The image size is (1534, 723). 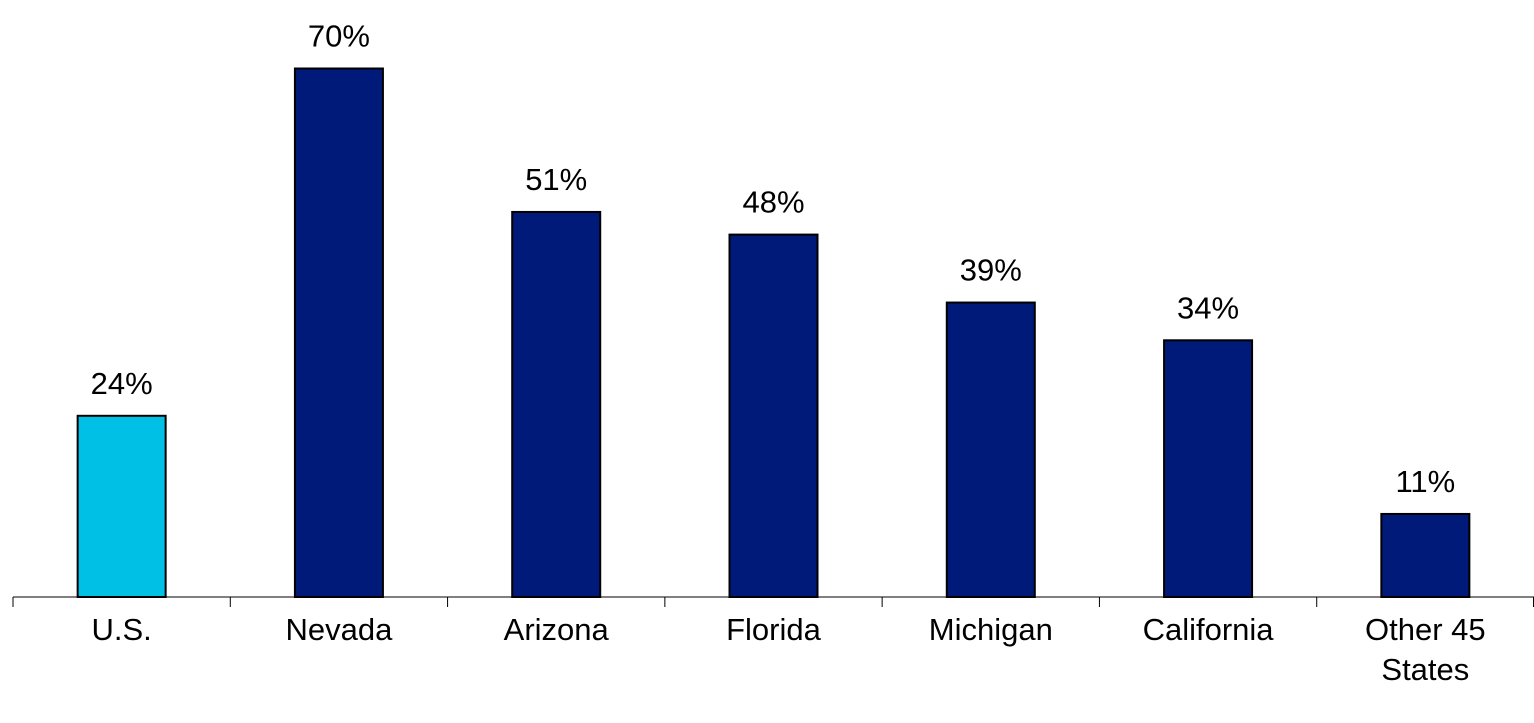 I want to click on x-tick-label: Arizona, so click(x=556, y=629).